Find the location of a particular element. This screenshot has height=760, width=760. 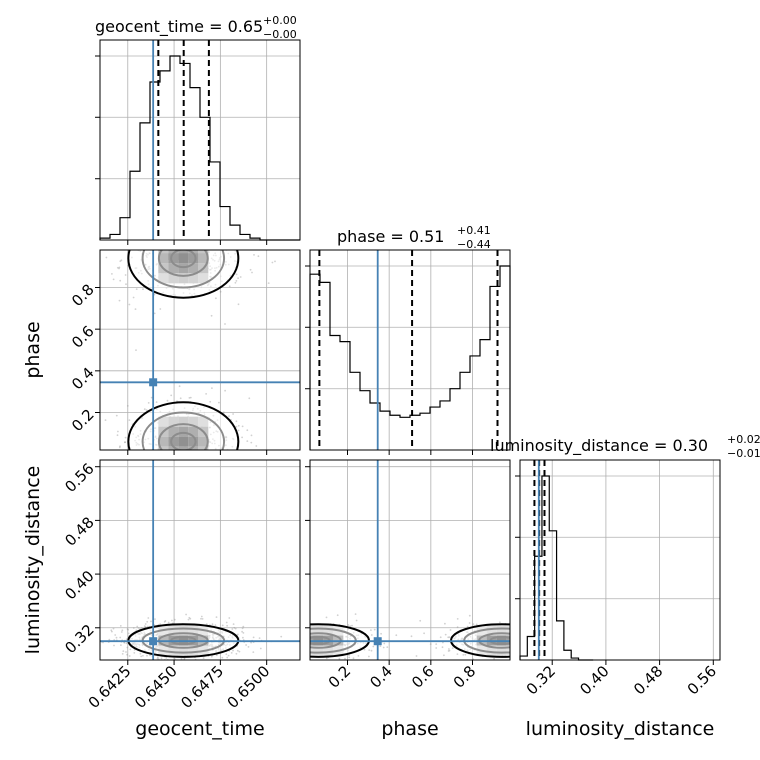

title-phase-plus: +0.41 is located at coordinates (474, 230).